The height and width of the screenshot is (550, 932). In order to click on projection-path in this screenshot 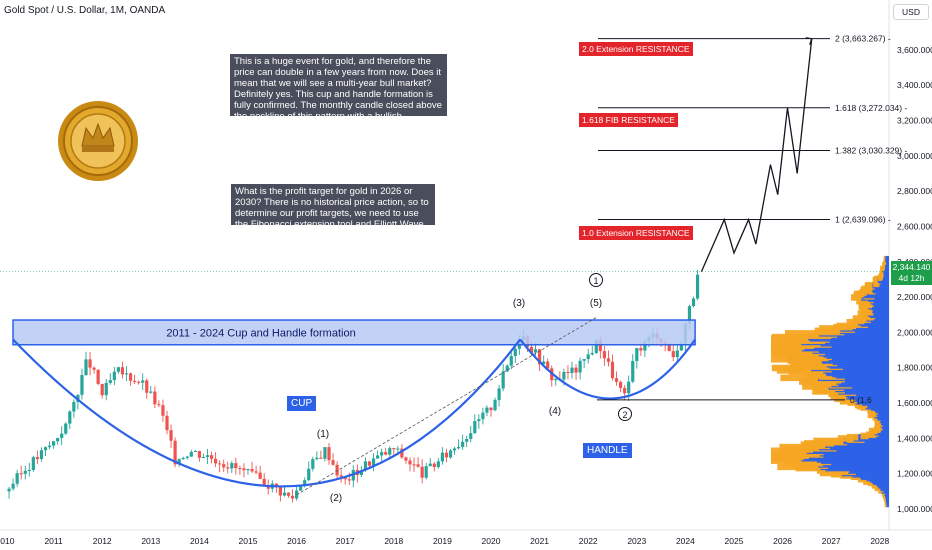, I will do `click(756, 155)`.